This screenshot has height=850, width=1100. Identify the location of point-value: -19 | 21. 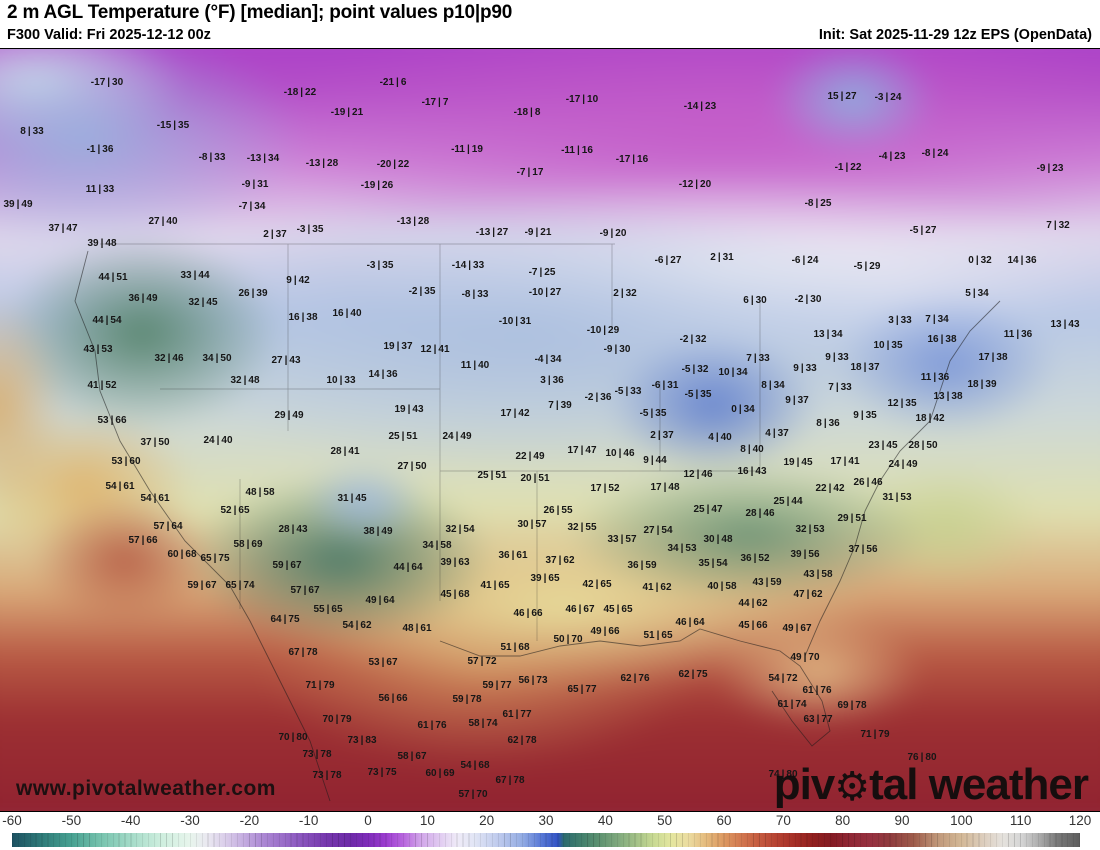
(347, 112).